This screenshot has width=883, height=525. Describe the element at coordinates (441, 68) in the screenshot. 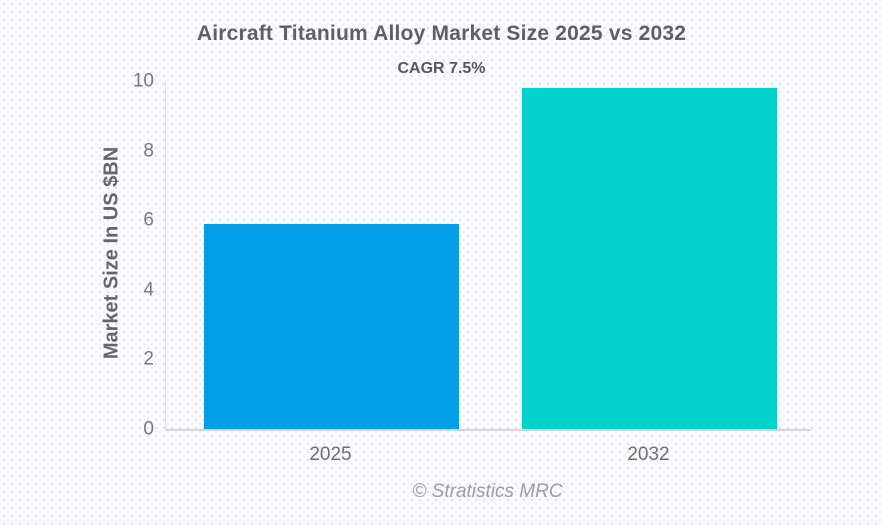

I see `chart-subtitle-cagr: CAGR 7.5%` at that location.